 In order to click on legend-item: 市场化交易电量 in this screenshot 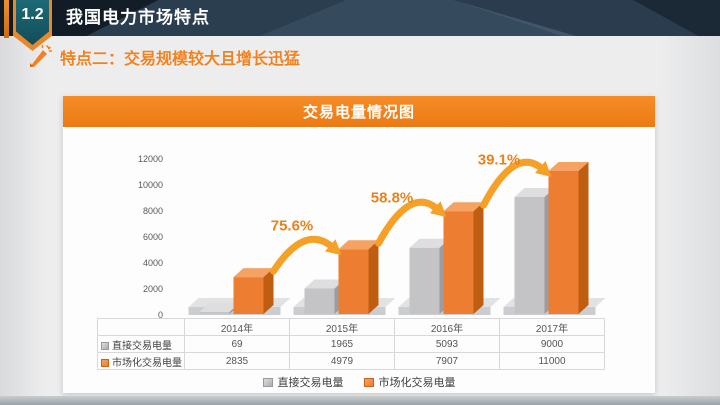, I will do `click(409, 382)`.